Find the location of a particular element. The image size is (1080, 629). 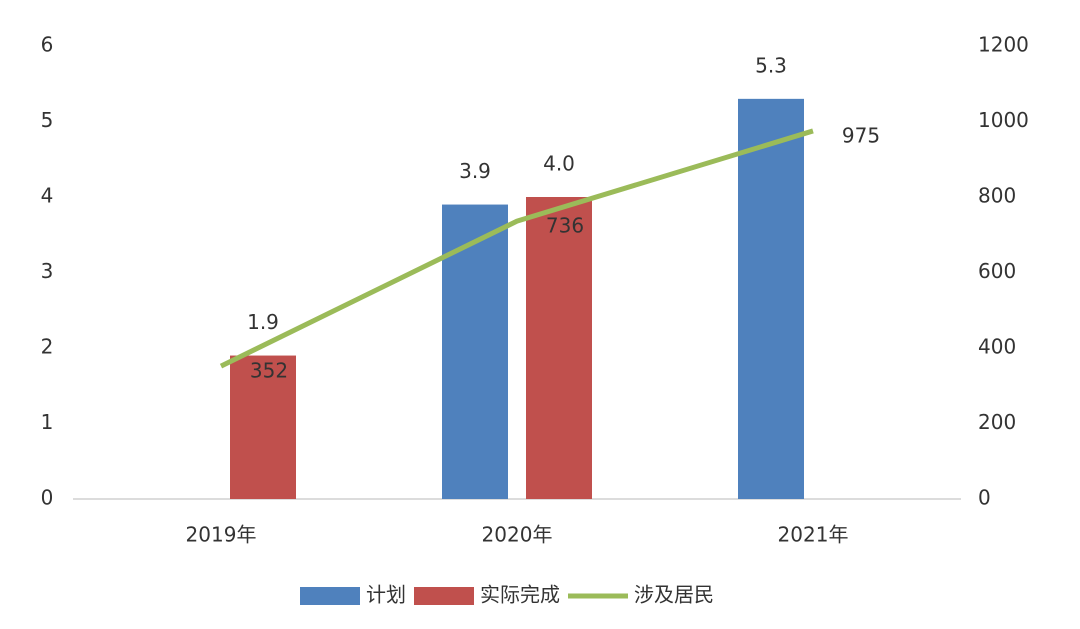

y-tick-label: 6 is located at coordinates (47, 45).